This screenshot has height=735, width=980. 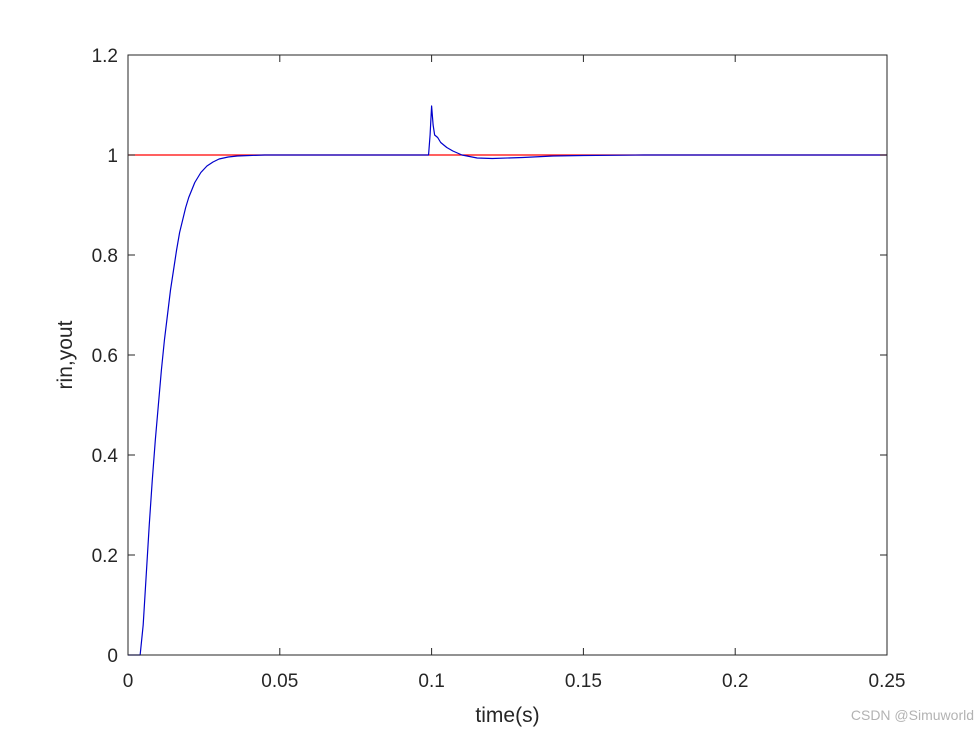 I want to click on watermark: CSDN @Simuworld, so click(x=912, y=715).